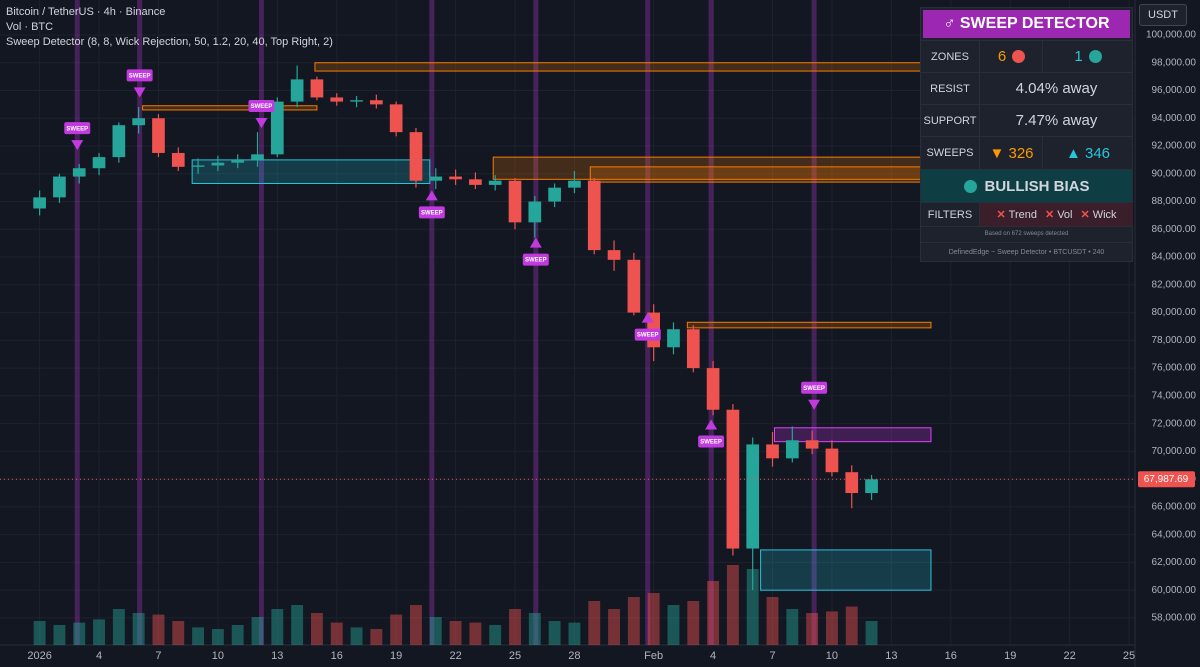  Describe the element at coordinates (337, 656) in the screenshot. I see `x-tick-label: 16` at that location.